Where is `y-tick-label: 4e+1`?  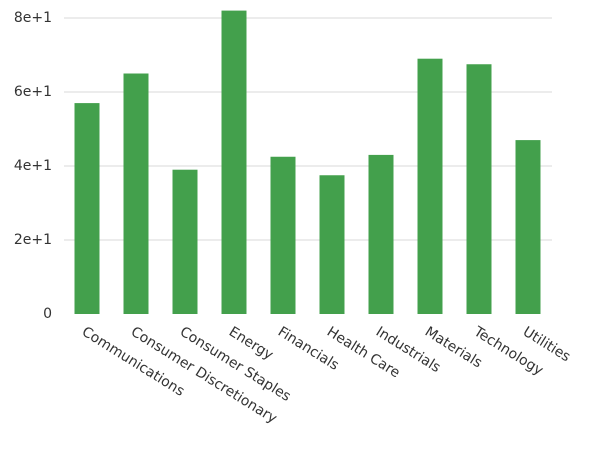
y-tick-label: 4e+1 is located at coordinates (33, 166).